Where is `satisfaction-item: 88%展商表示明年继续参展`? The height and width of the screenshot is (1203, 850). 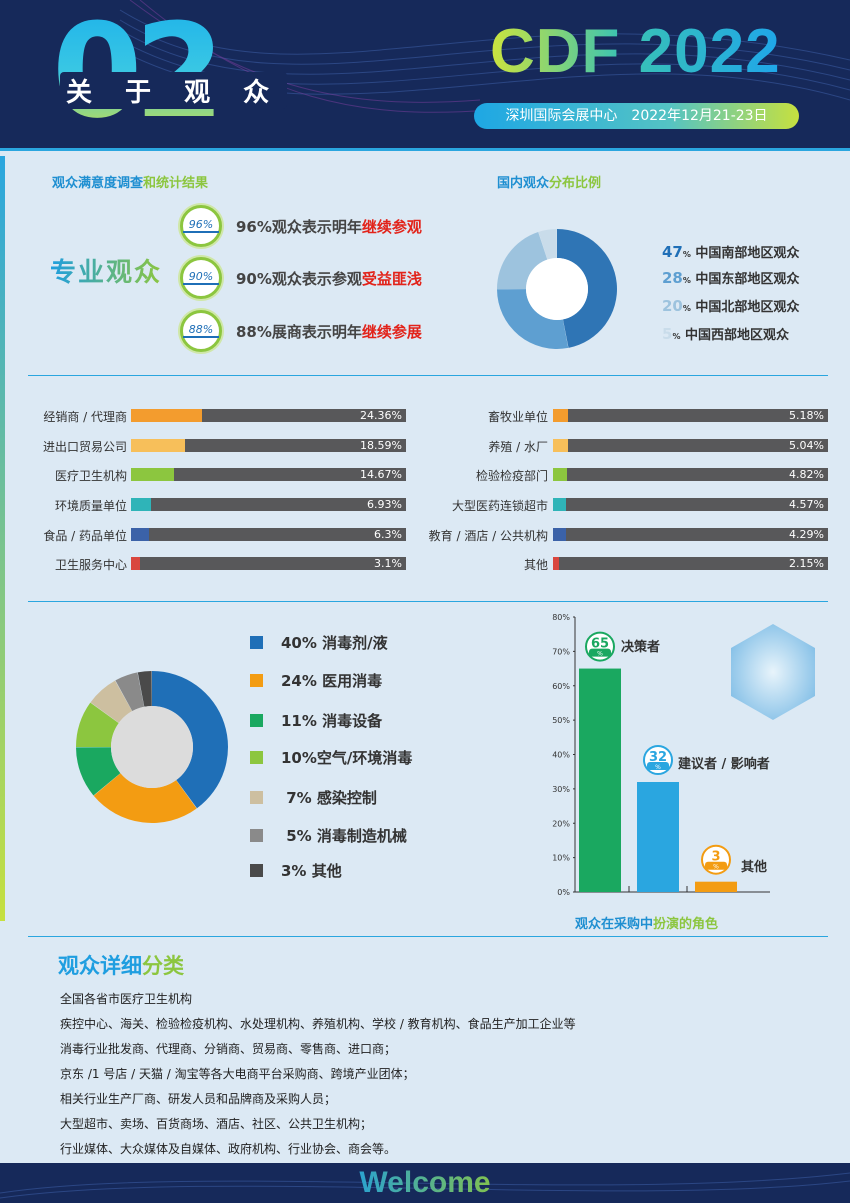
satisfaction-item: 88%展商表示明年继续参展 is located at coordinates (329, 332).